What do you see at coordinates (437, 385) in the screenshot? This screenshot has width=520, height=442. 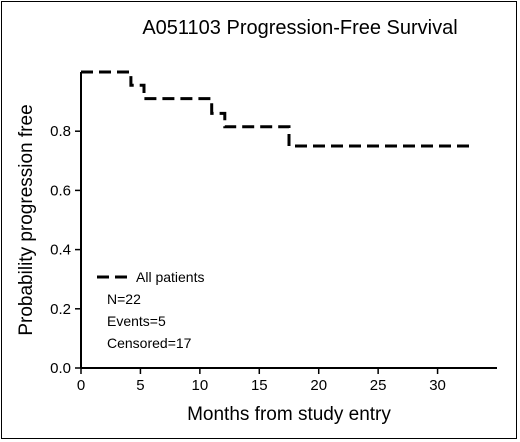 I see `x-tick-label: 30` at bounding box center [437, 385].